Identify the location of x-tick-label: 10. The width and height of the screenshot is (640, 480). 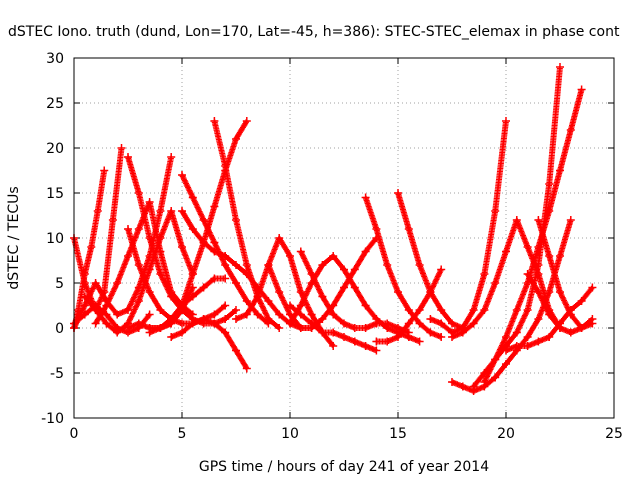
(290, 434).